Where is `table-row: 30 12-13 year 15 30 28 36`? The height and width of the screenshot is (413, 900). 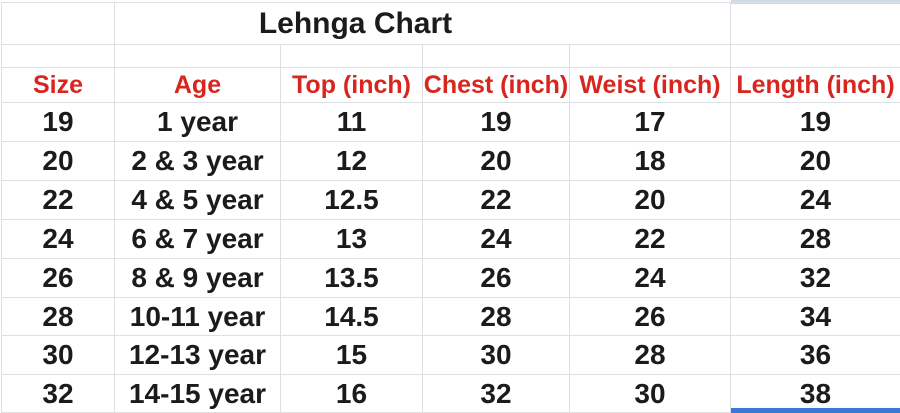 table-row: 30 12-13 year 15 30 28 36 is located at coordinates (451, 355).